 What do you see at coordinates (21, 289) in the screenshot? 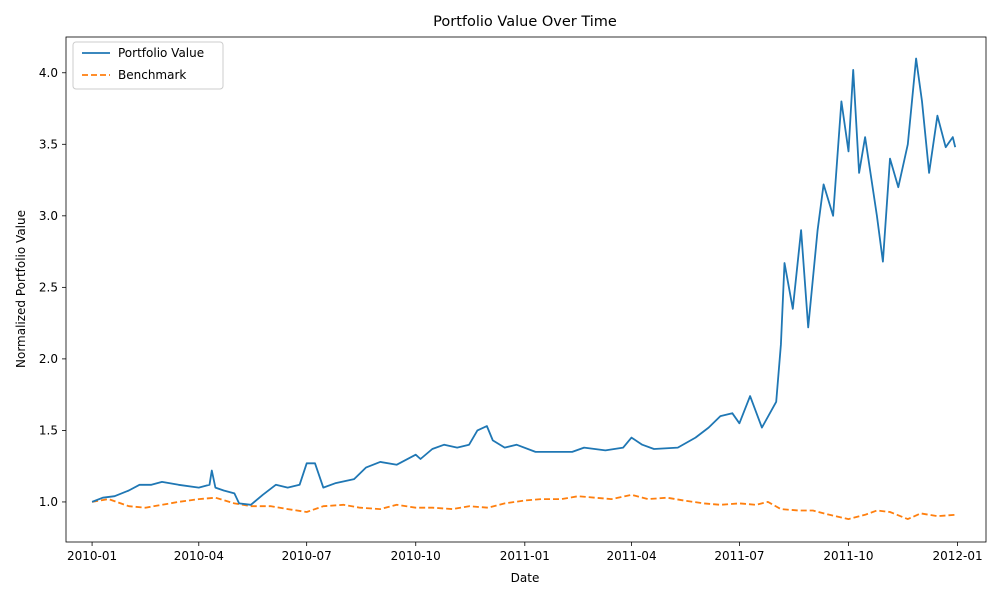
I see `y-axis-title: Normalized Portfolio Value` at bounding box center [21, 289].